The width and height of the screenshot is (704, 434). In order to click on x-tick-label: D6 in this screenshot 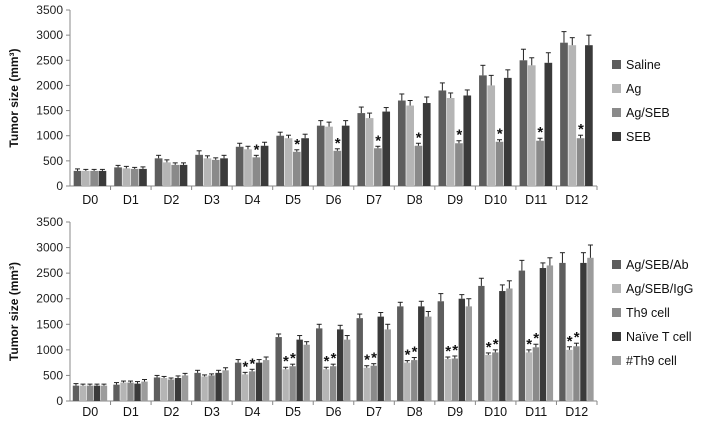, I will do `click(334, 200)`.